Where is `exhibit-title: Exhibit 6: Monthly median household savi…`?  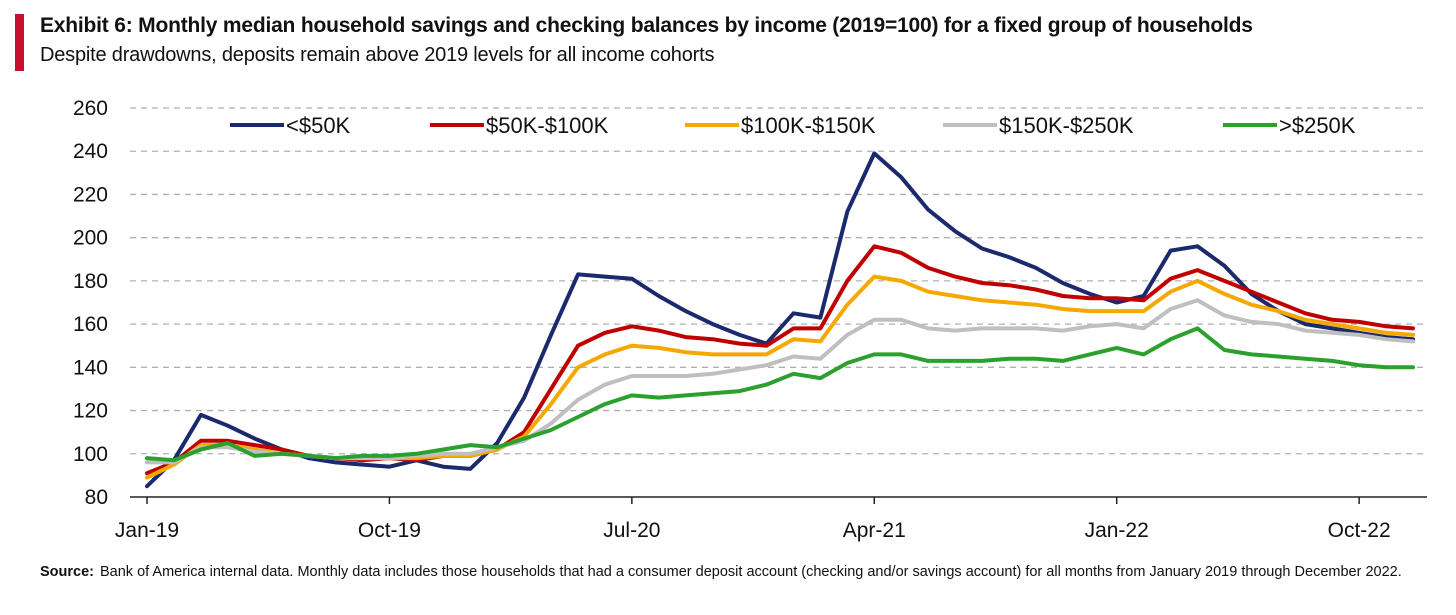
exhibit-title: Exhibit 6: Monthly median household savi… is located at coordinates (646, 25).